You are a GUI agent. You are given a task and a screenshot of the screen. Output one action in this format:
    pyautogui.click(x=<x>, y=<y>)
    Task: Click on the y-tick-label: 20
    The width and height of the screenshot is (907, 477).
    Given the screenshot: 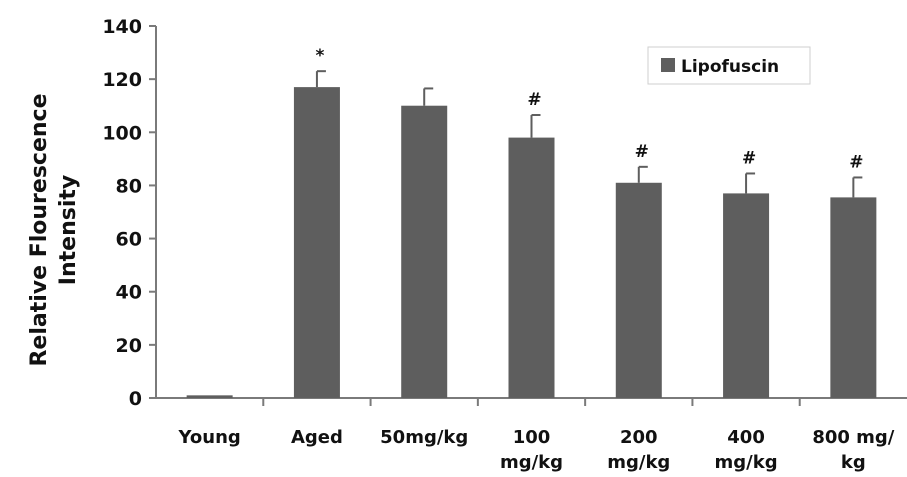 What is the action you would take?
    pyautogui.click(x=129, y=346)
    